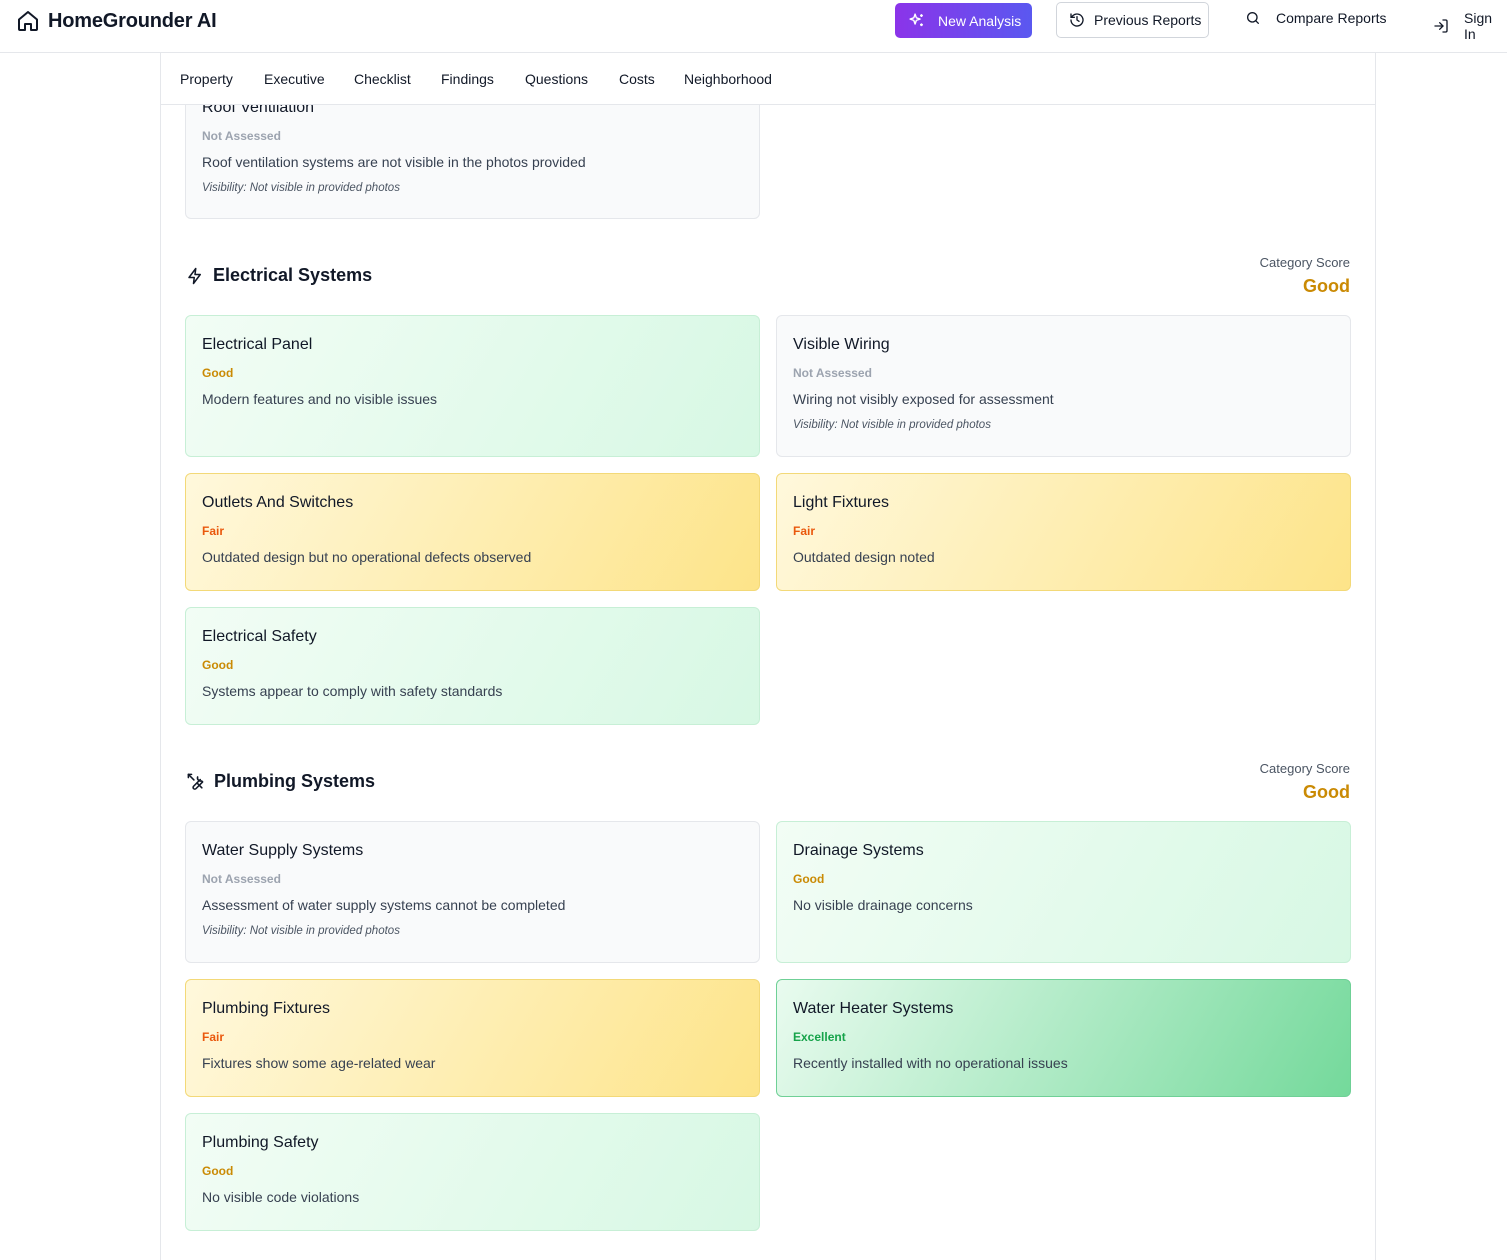 The image size is (1507, 1260). Describe the element at coordinates (295, 781) in the screenshot. I see `plumbing-section-title: Plumbing Systems` at that location.